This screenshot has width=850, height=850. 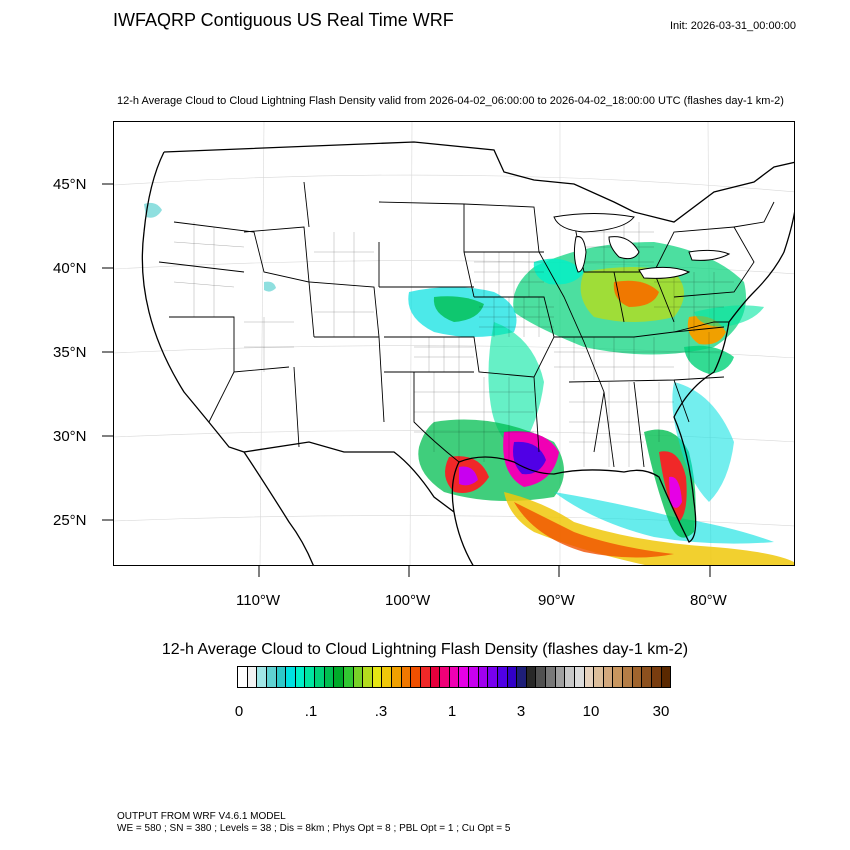 What do you see at coordinates (70, 268) in the screenshot?
I see `lat-label-40: 40°N` at bounding box center [70, 268].